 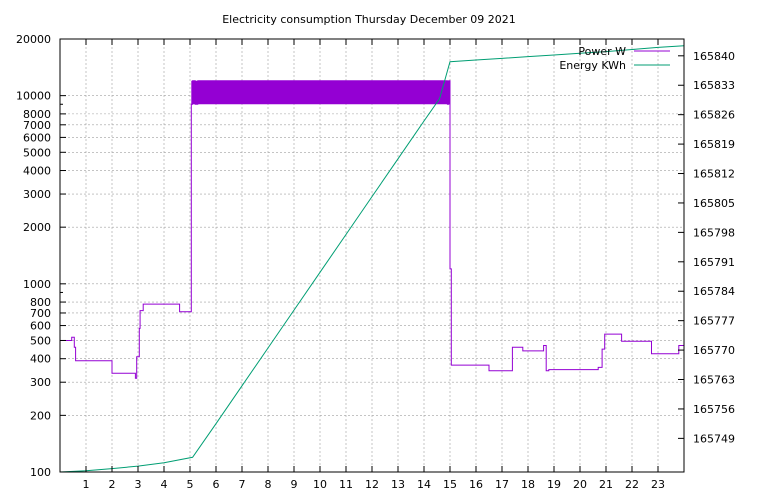 What do you see at coordinates (40, 302) in the screenshot?
I see `y-left-tick-label: 800` at bounding box center [40, 302].